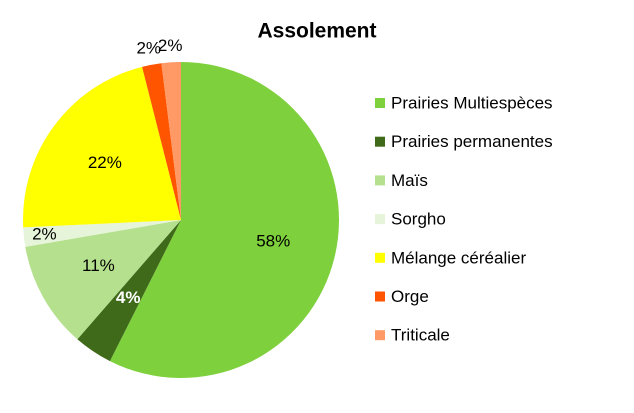 Image resolution: width=634 pixels, height=413 pixels. Describe the element at coordinates (472, 141) in the screenshot. I see `legend-label: Prairies permanentes` at that location.